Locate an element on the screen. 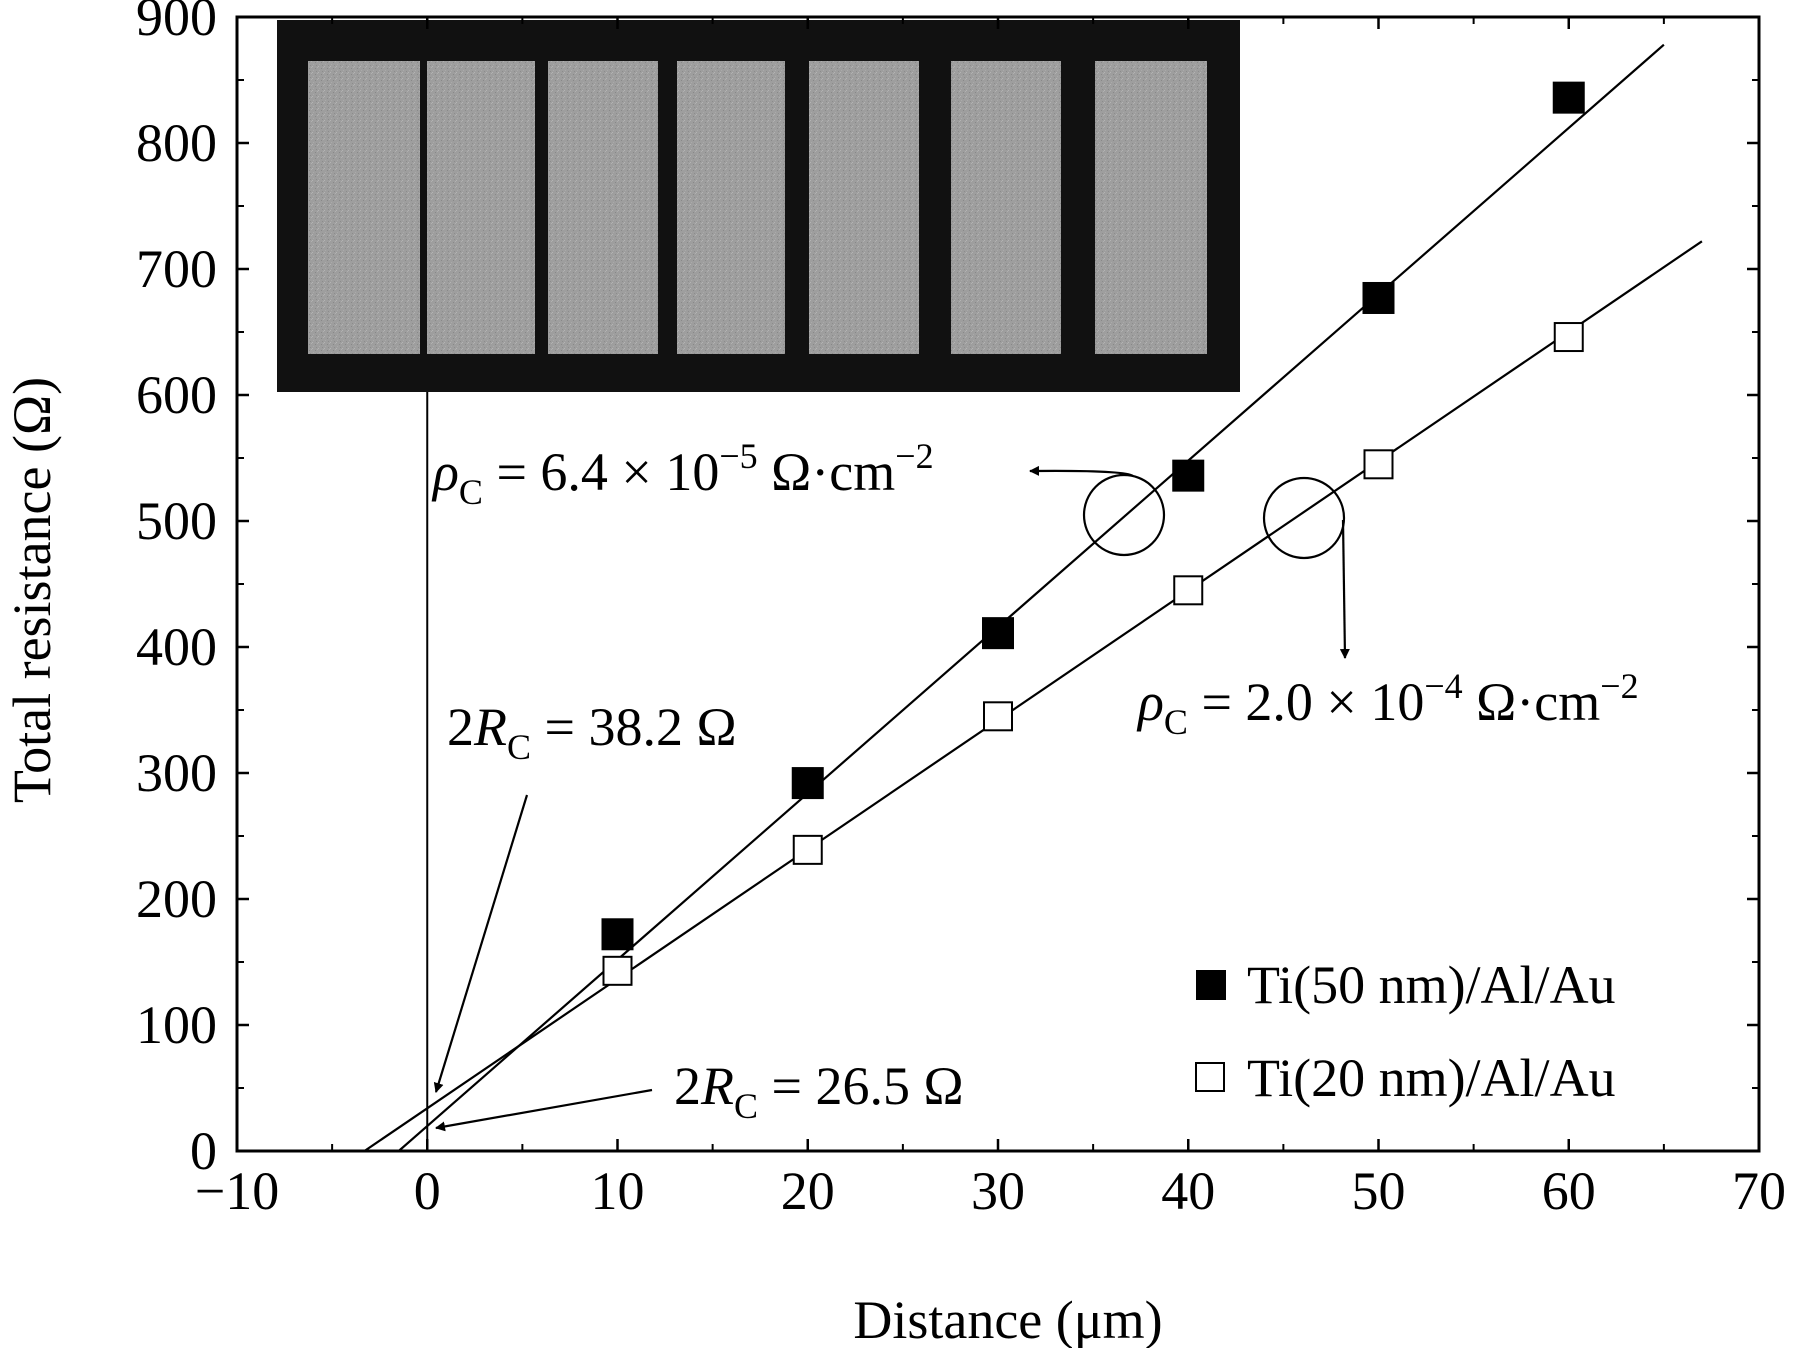 Image resolution: width=1797 pixels, height=1348 pixels. y-tick-label: 500 is located at coordinates (176, 521).